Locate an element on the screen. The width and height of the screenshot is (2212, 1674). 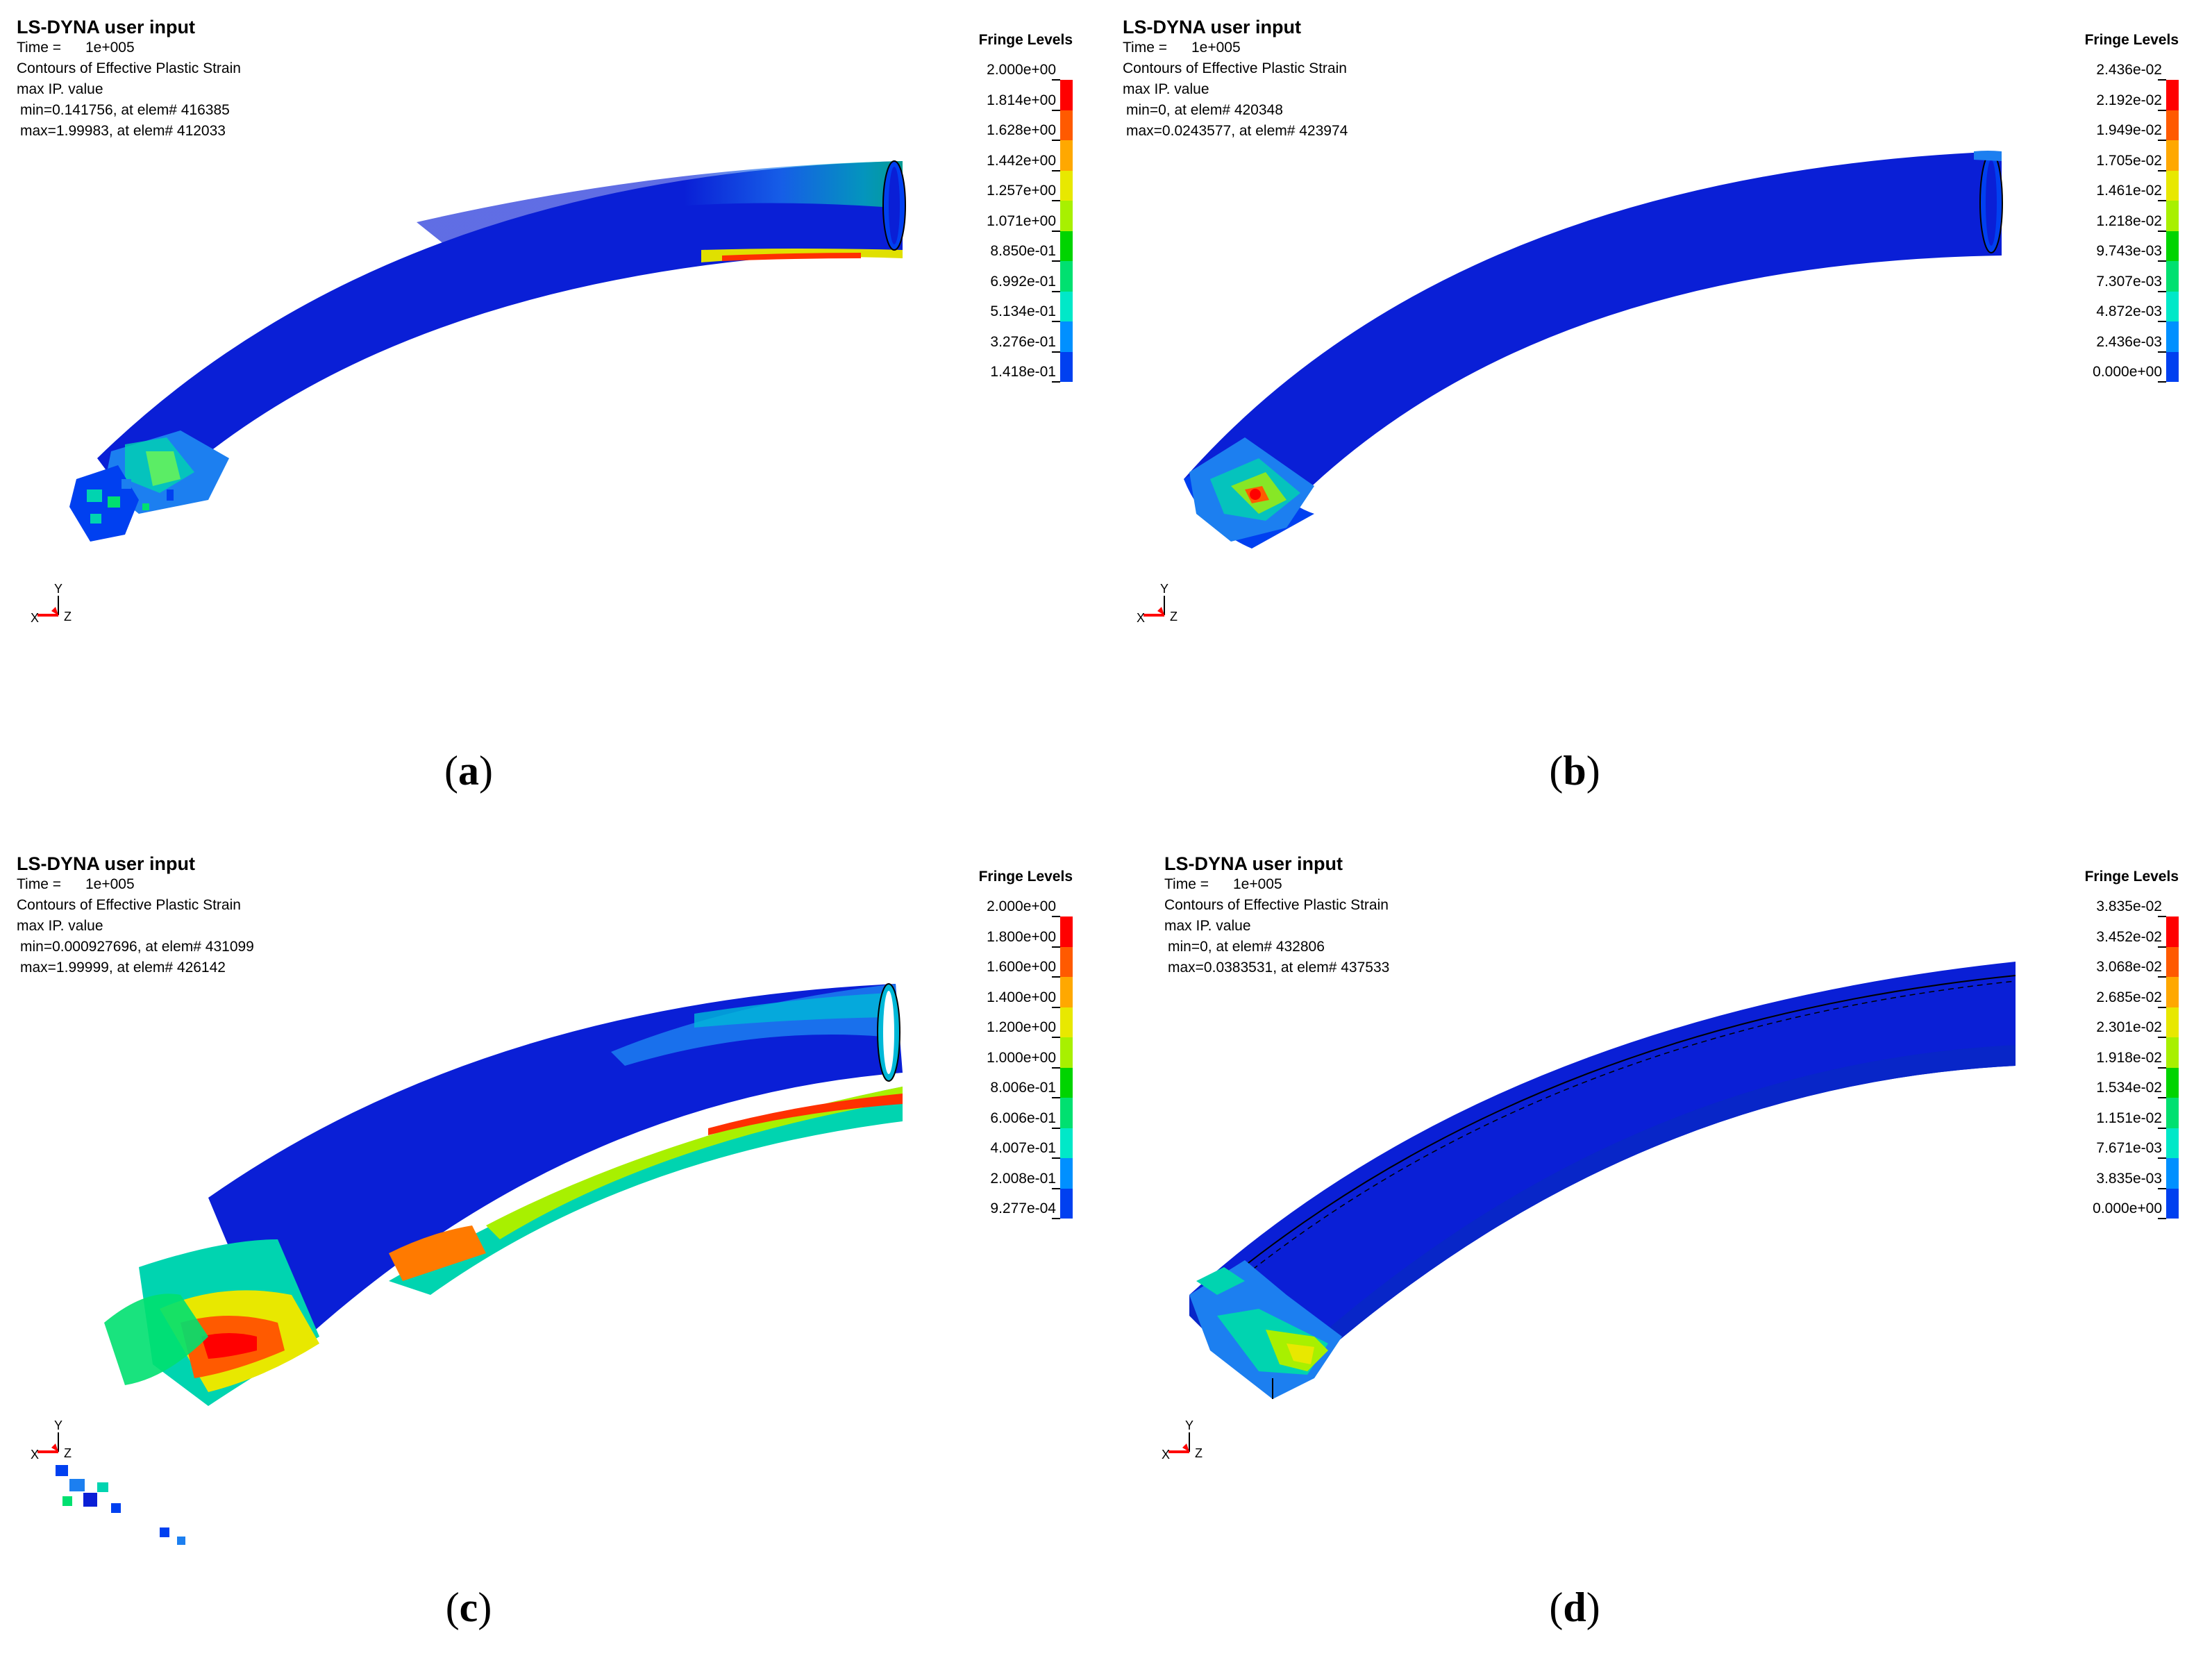
fringe-level-label: 1.071e+00 is located at coordinates (1021, 220).